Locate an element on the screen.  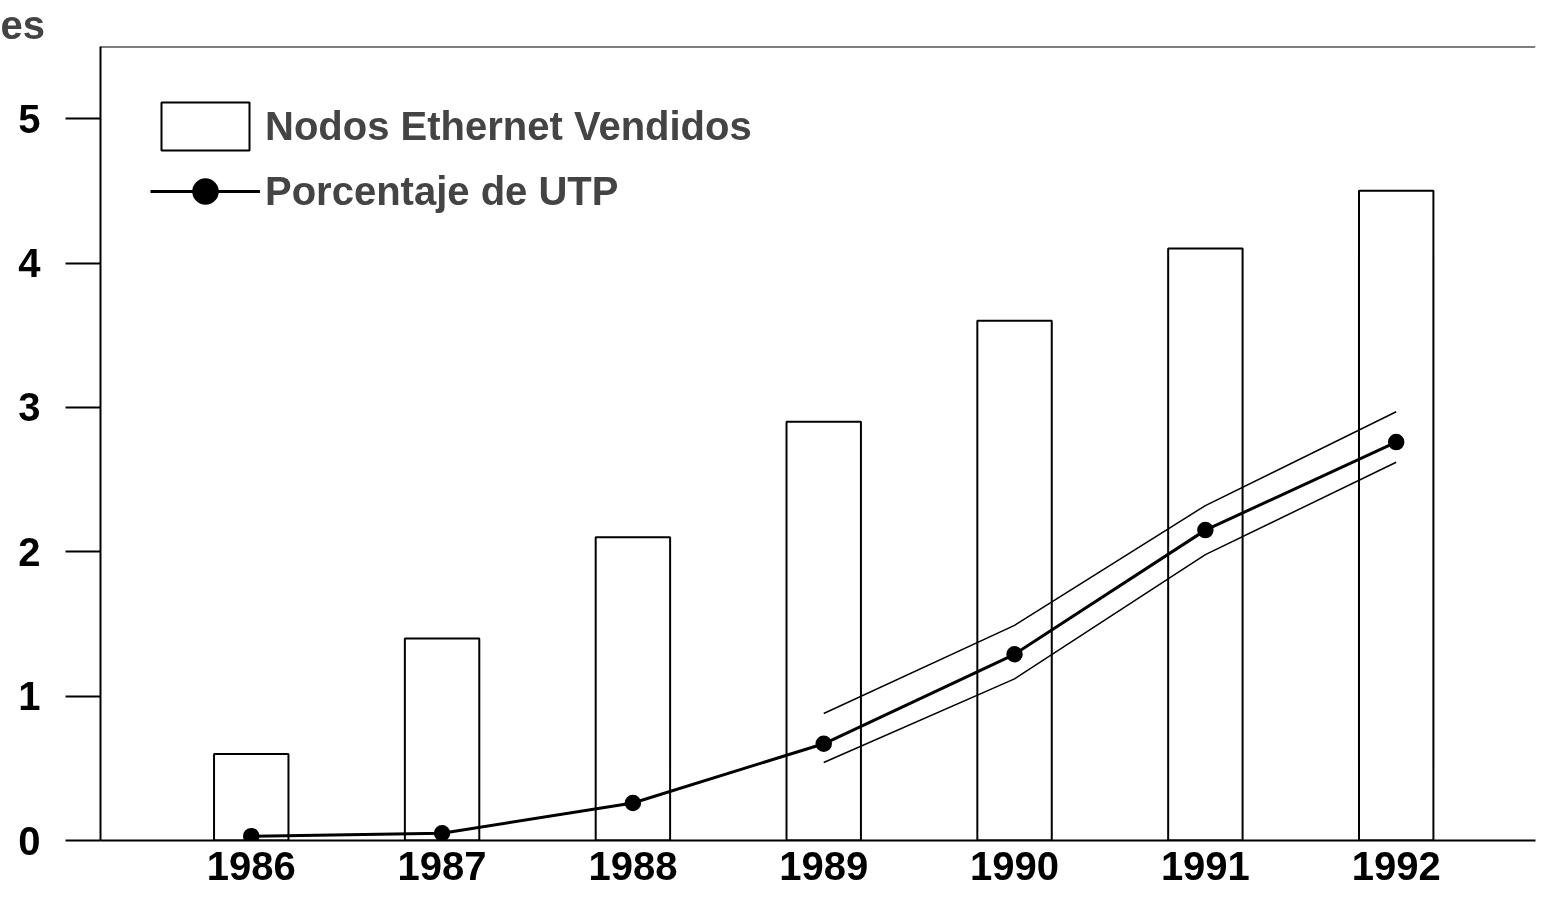
y-tick-label: 4 is located at coordinates (30, 263).